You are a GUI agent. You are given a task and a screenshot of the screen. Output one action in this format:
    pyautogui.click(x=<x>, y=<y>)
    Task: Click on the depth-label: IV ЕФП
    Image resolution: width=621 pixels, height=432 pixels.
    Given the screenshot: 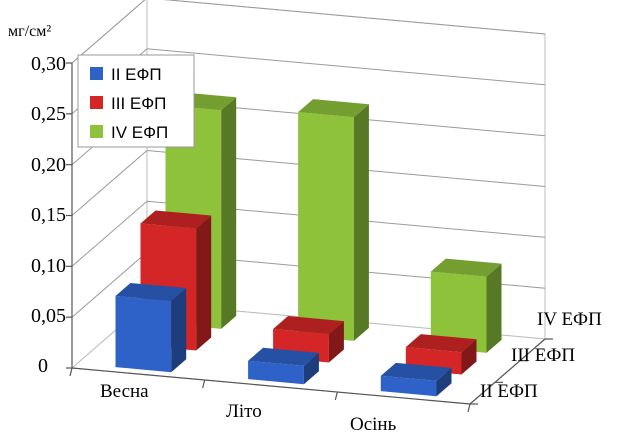 What is the action you would take?
    pyautogui.click(x=569, y=319)
    